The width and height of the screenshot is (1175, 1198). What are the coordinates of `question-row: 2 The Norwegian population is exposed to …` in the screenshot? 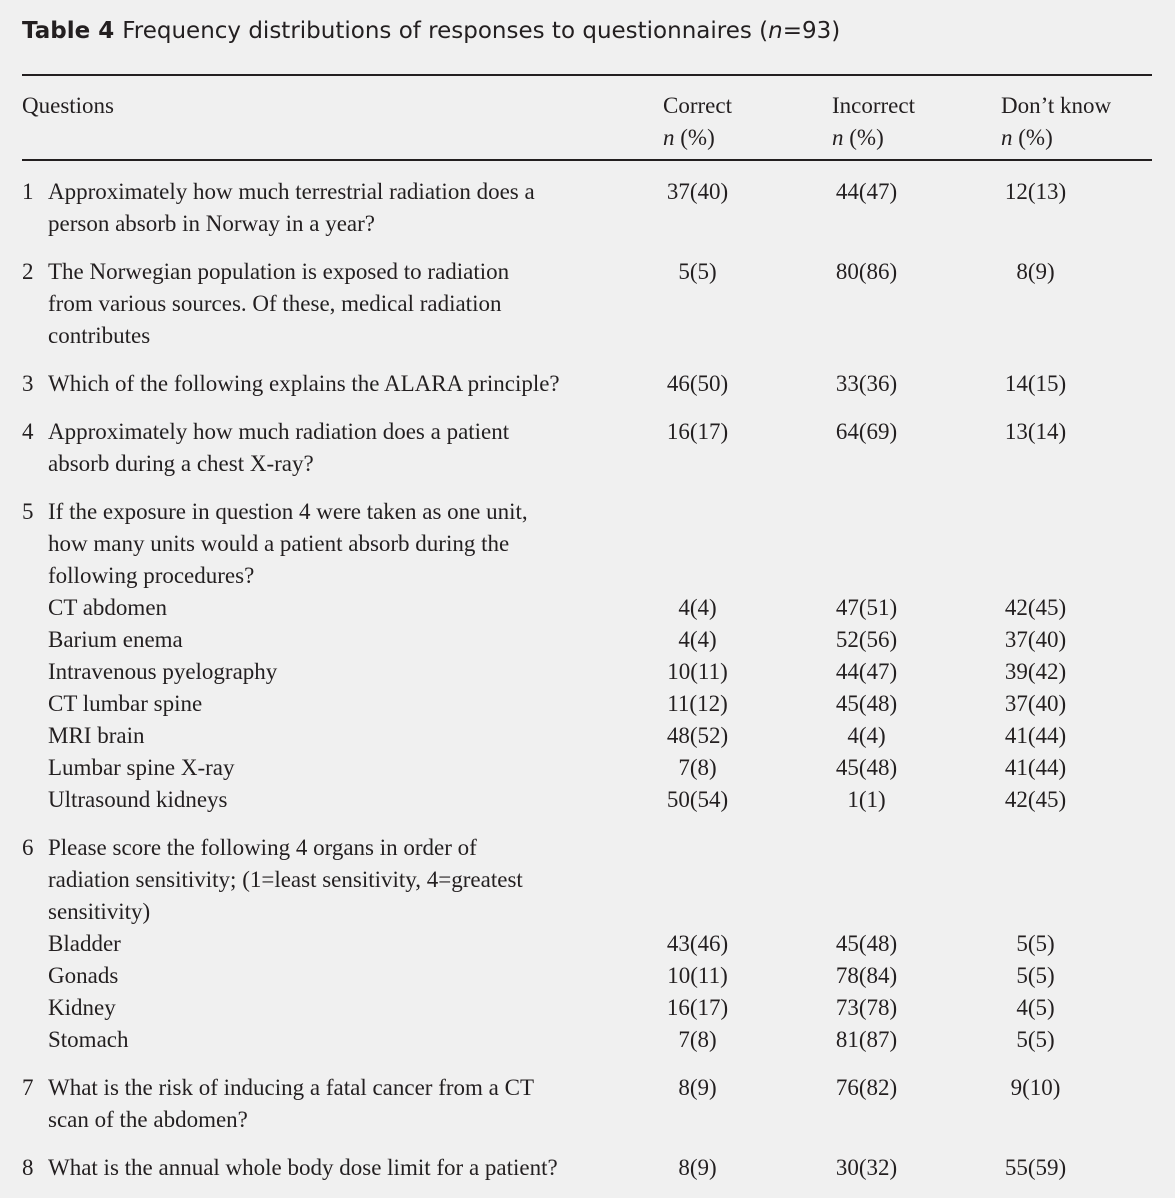 It's located at (587, 304).